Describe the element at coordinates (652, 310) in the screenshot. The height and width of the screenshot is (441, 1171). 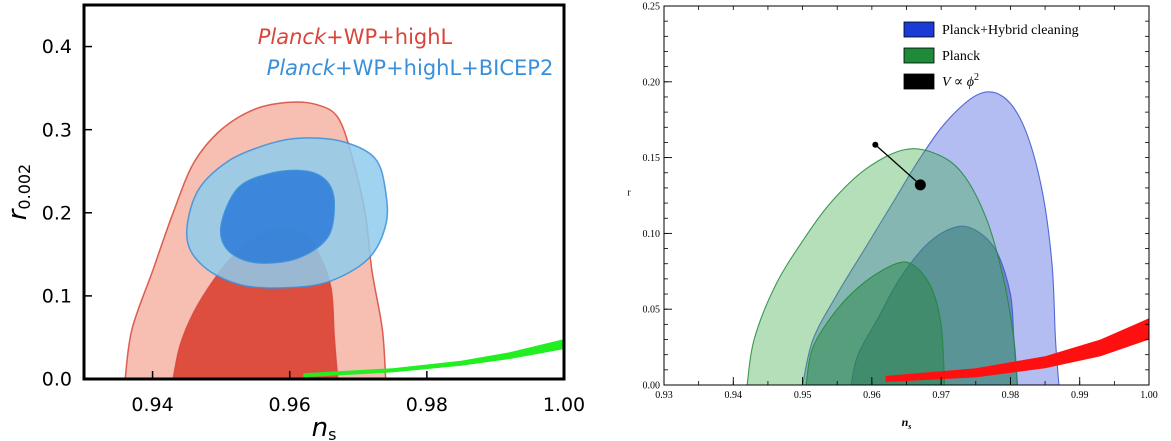
I see `y-tick-label: 0.05` at that location.